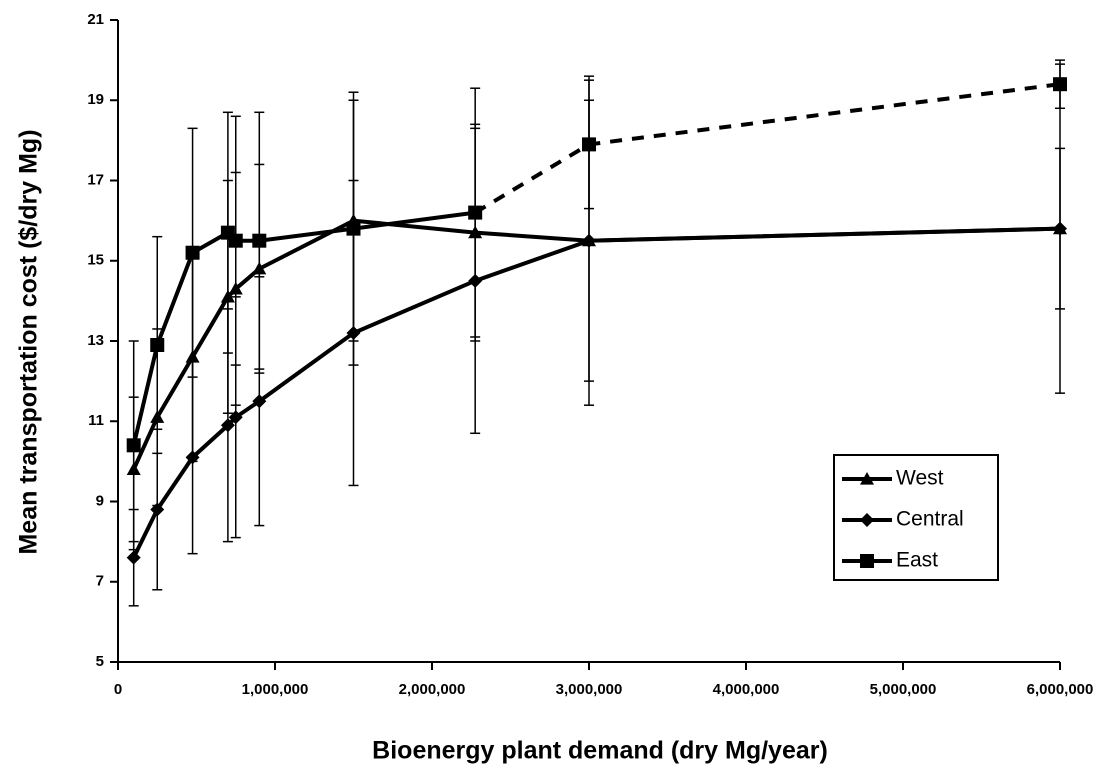  I want to click on y-tick-label: 5, so click(100, 661).